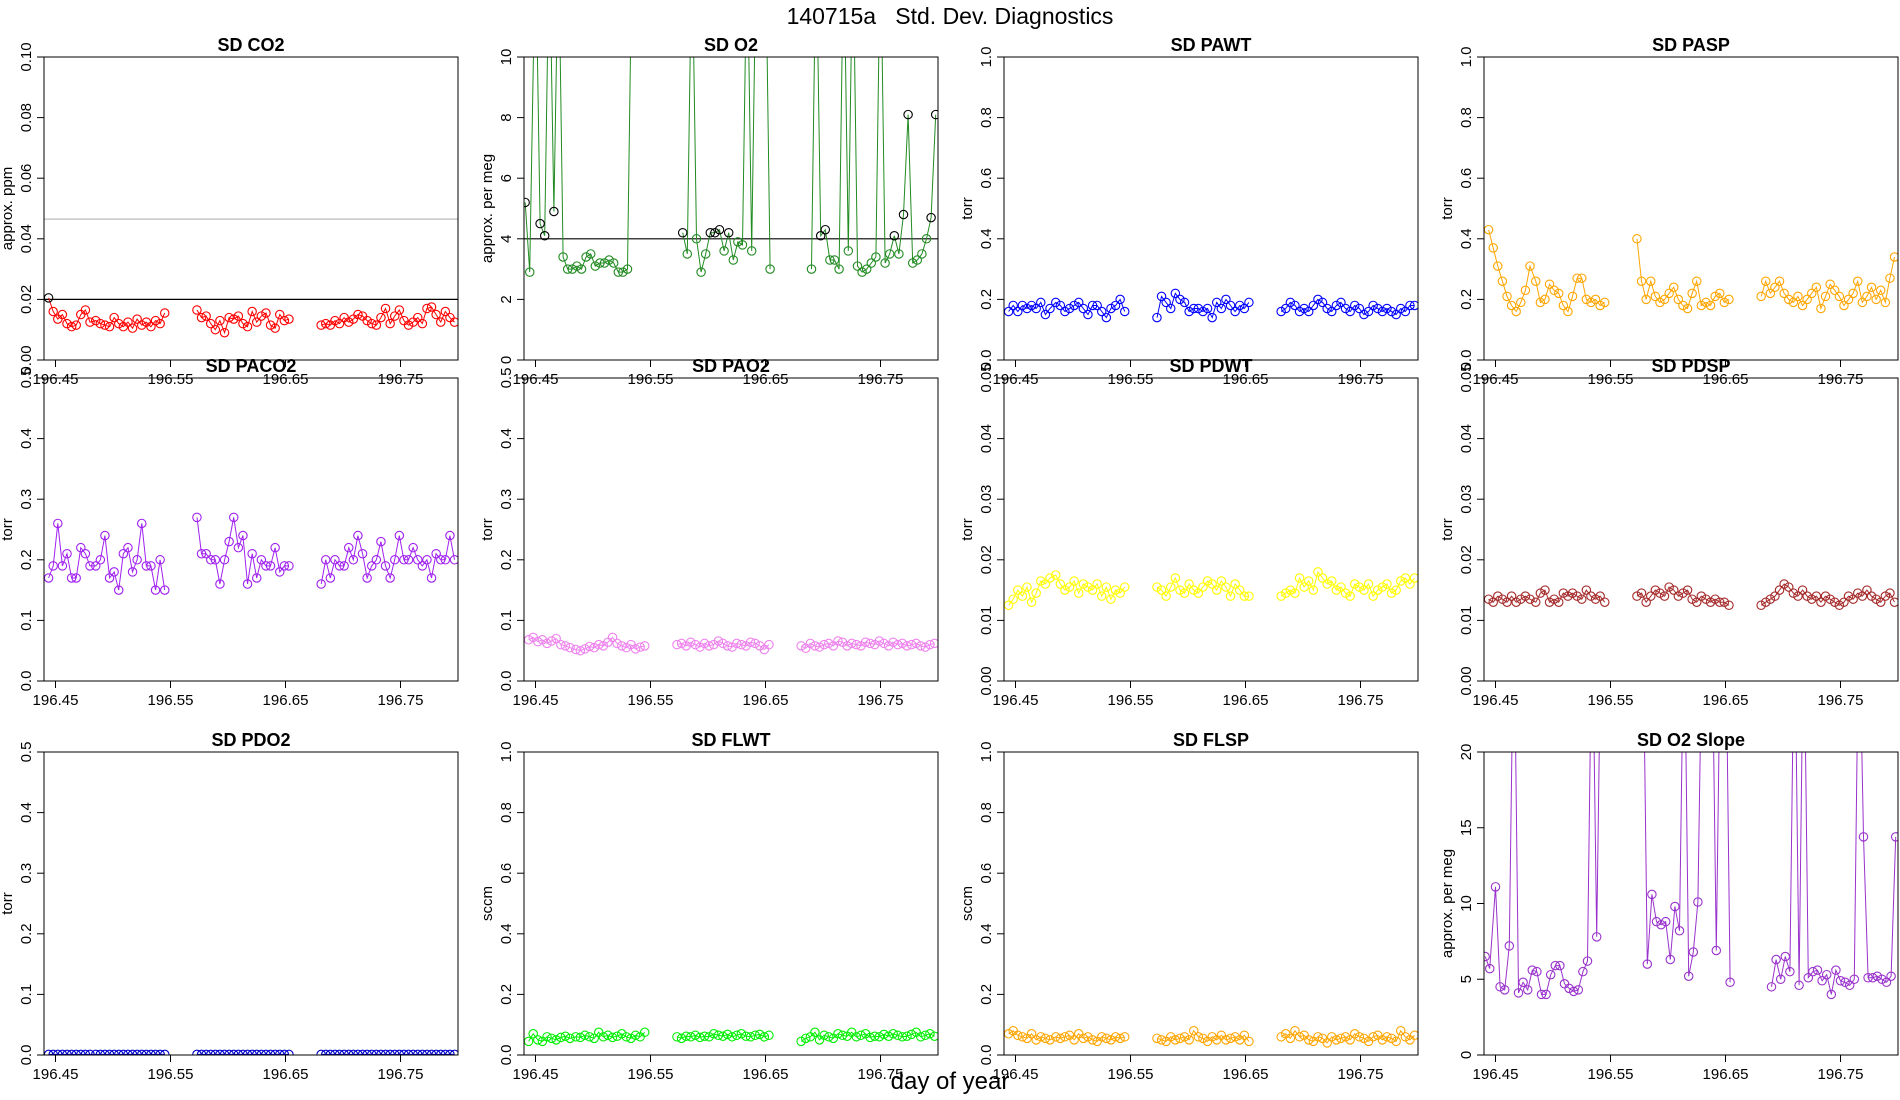 Image resolution: width=1900 pixels, height=1100 pixels. I want to click on sd-paco2-ylabel: torr, so click(8, 529).